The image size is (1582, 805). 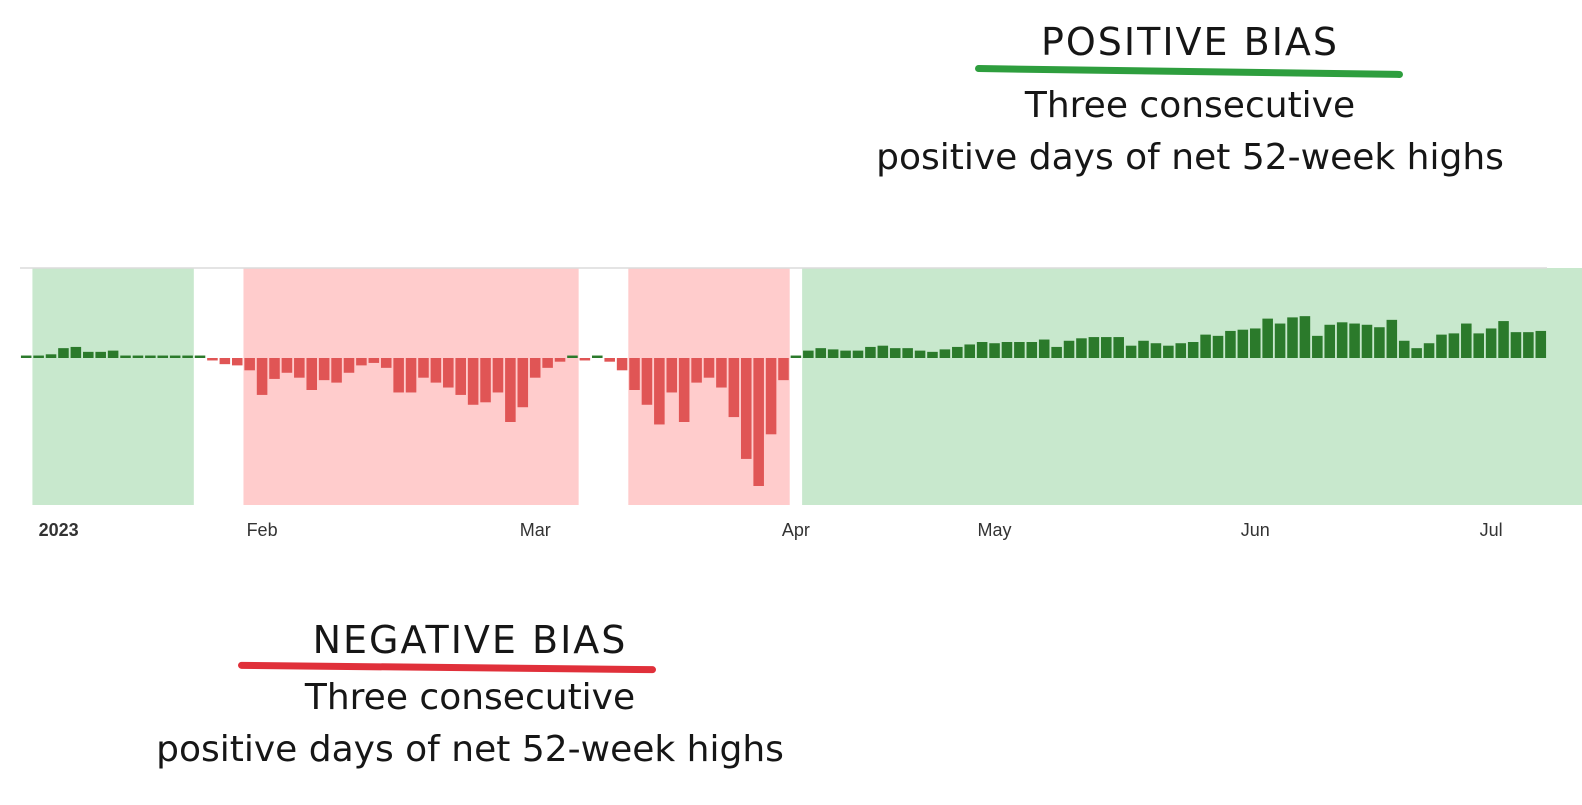 I want to click on x-tick-label: 2023, so click(x=59, y=530).